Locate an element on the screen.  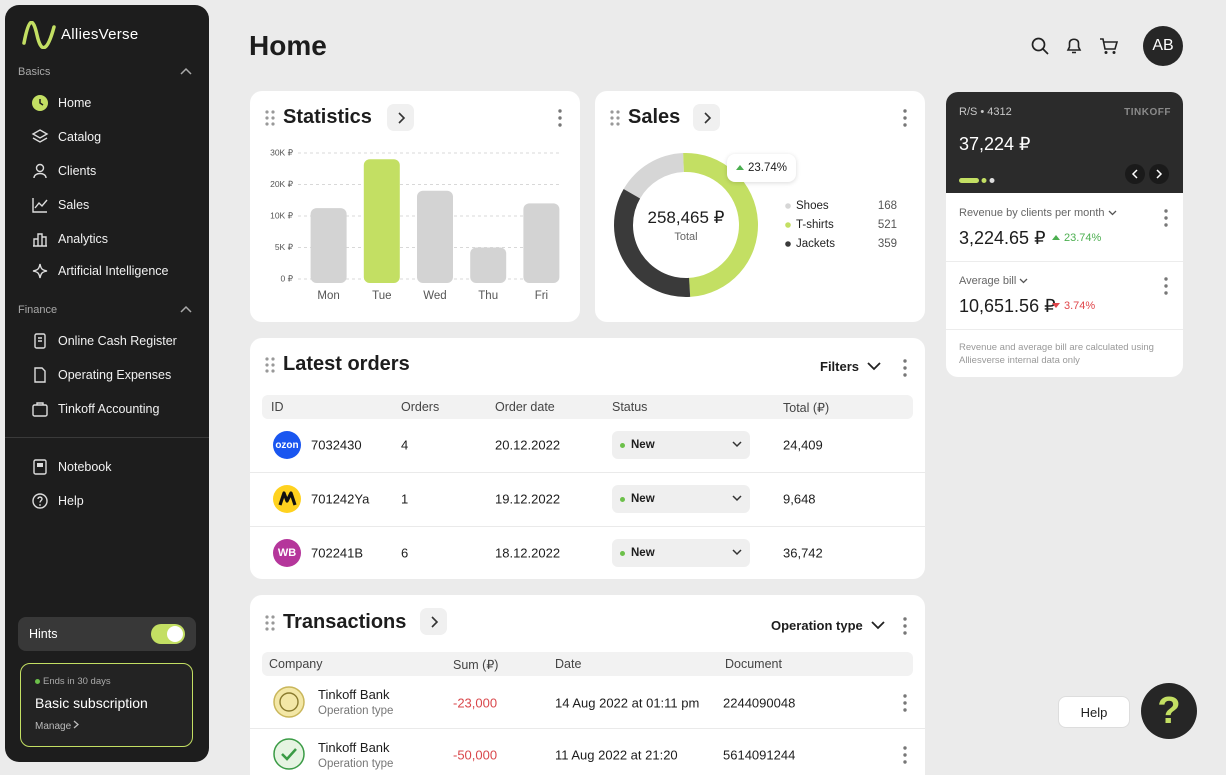
bar is located at coordinates (381, 221).